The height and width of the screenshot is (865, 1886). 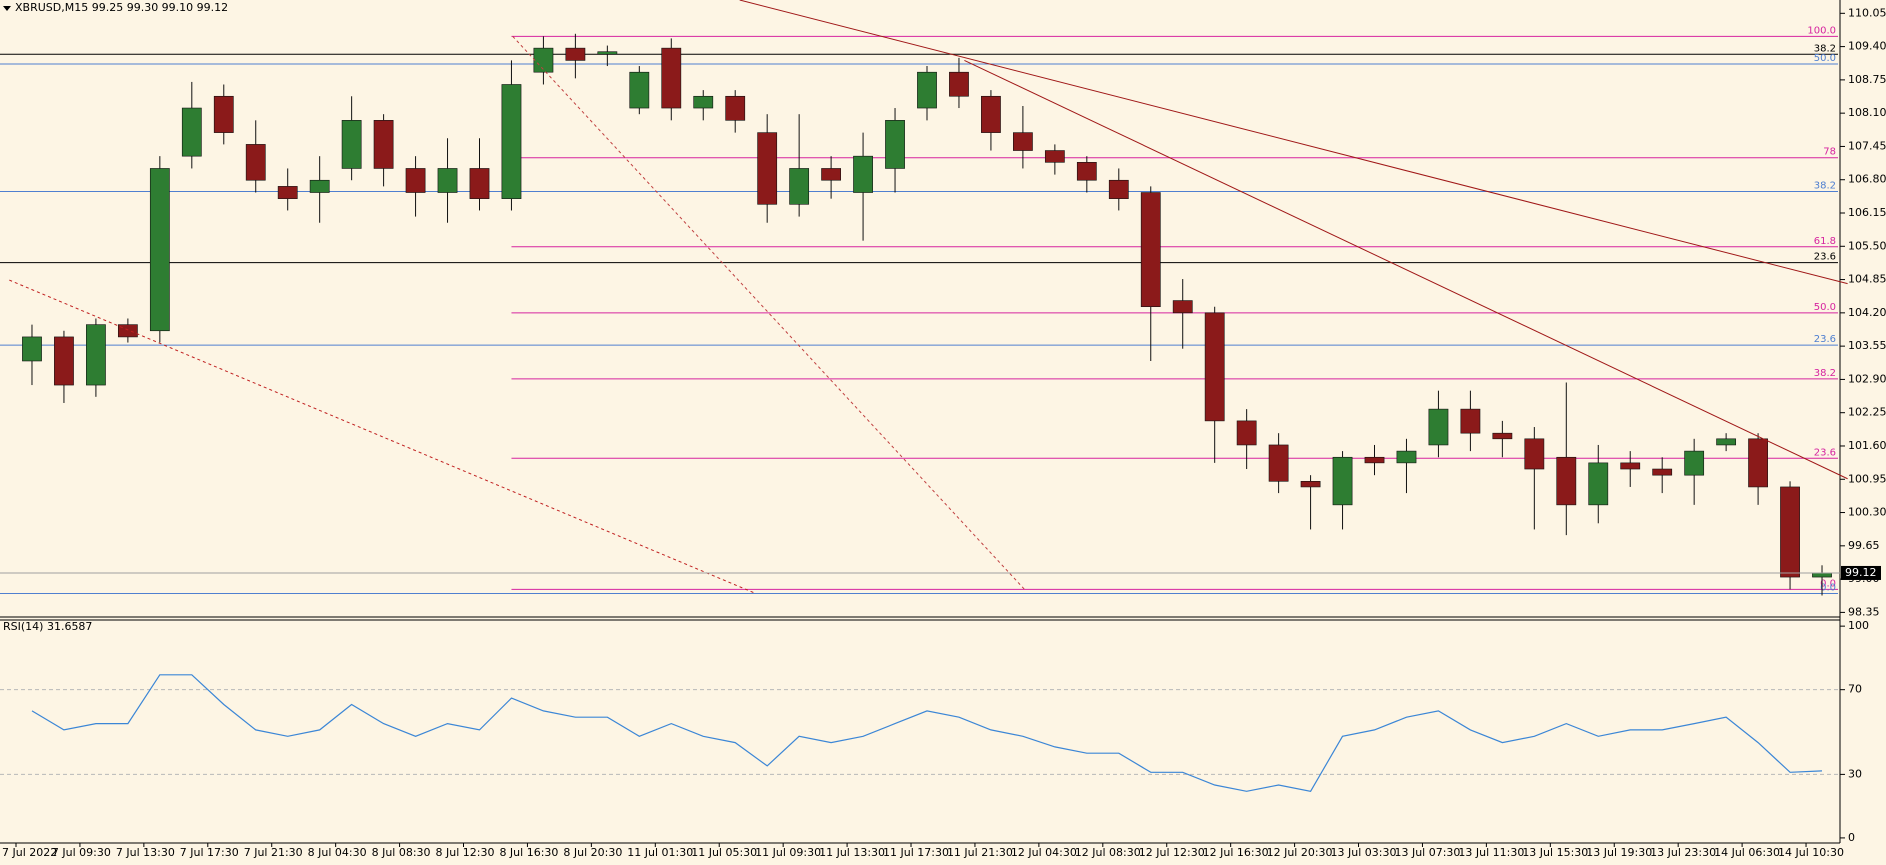 What do you see at coordinates (528, 852) in the screenshot?
I see `x-tick-label: 8 Jul 16:30` at bounding box center [528, 852].